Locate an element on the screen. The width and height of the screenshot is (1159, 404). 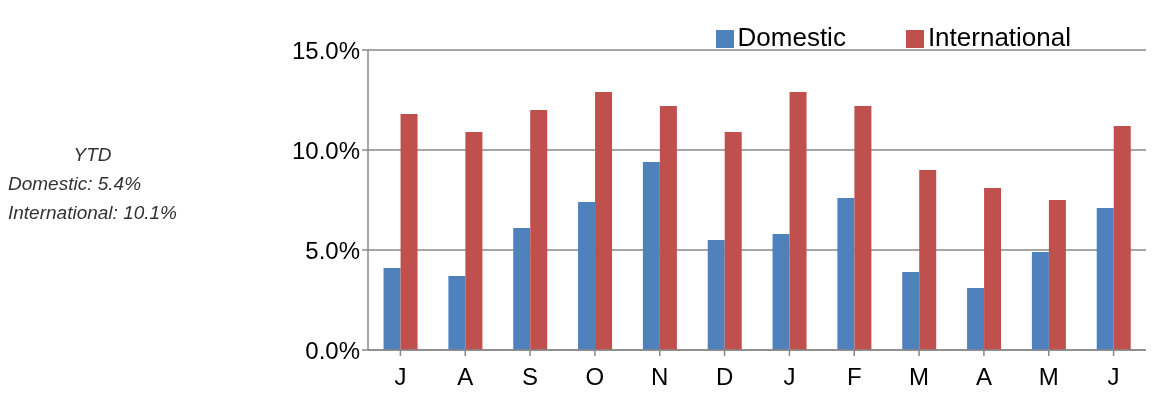
legend-label: Domestic is located at coordinates (791, 37).